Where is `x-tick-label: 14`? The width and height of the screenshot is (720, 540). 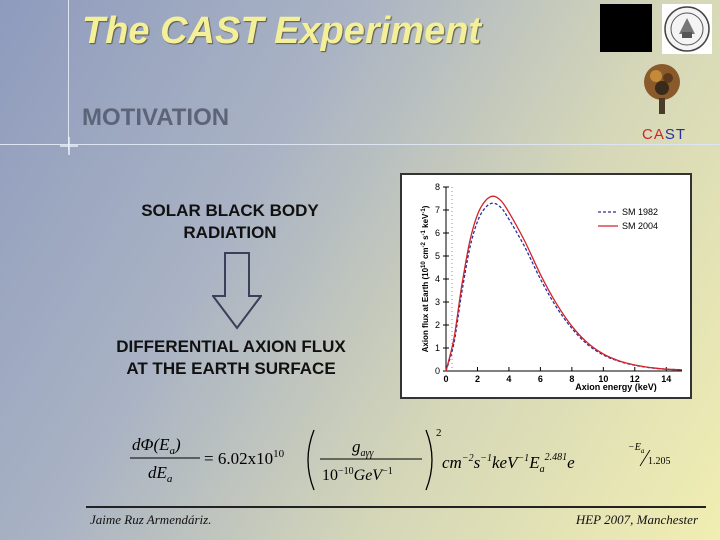 x-tick-label: 14 is located at coordinates (666, 379).